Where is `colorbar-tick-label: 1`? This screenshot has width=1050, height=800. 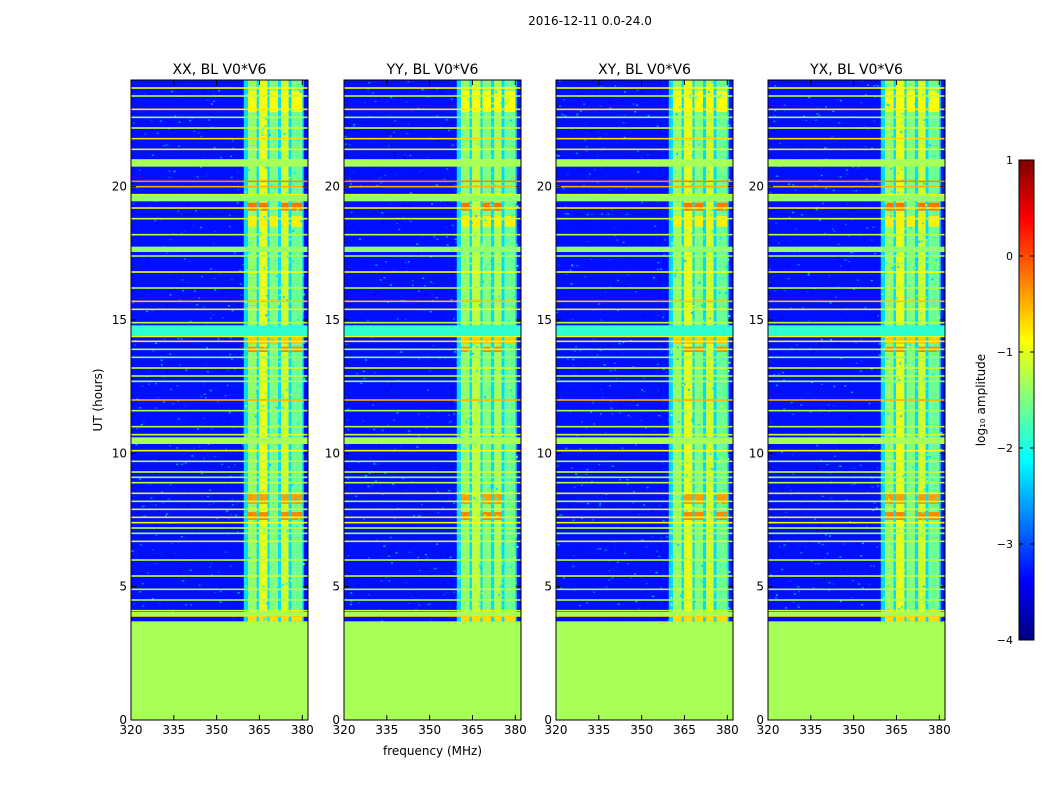
colorbar-tick-label: 1 is located at coordinates (1009, 160).